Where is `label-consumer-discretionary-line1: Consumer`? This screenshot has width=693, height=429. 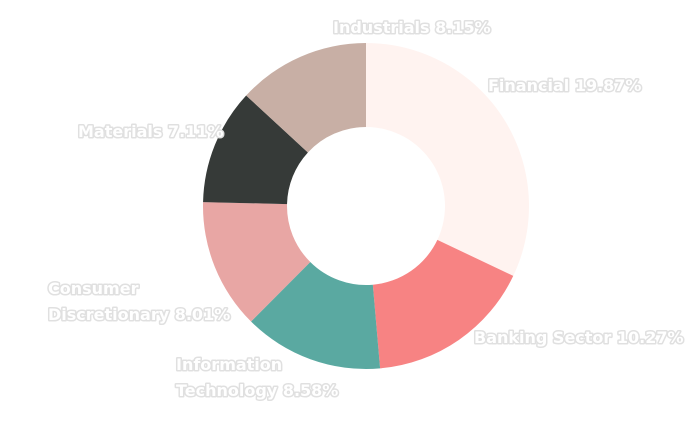 label-consumer-discretionary-line1: Consumer is located at coordinates (93, 288).